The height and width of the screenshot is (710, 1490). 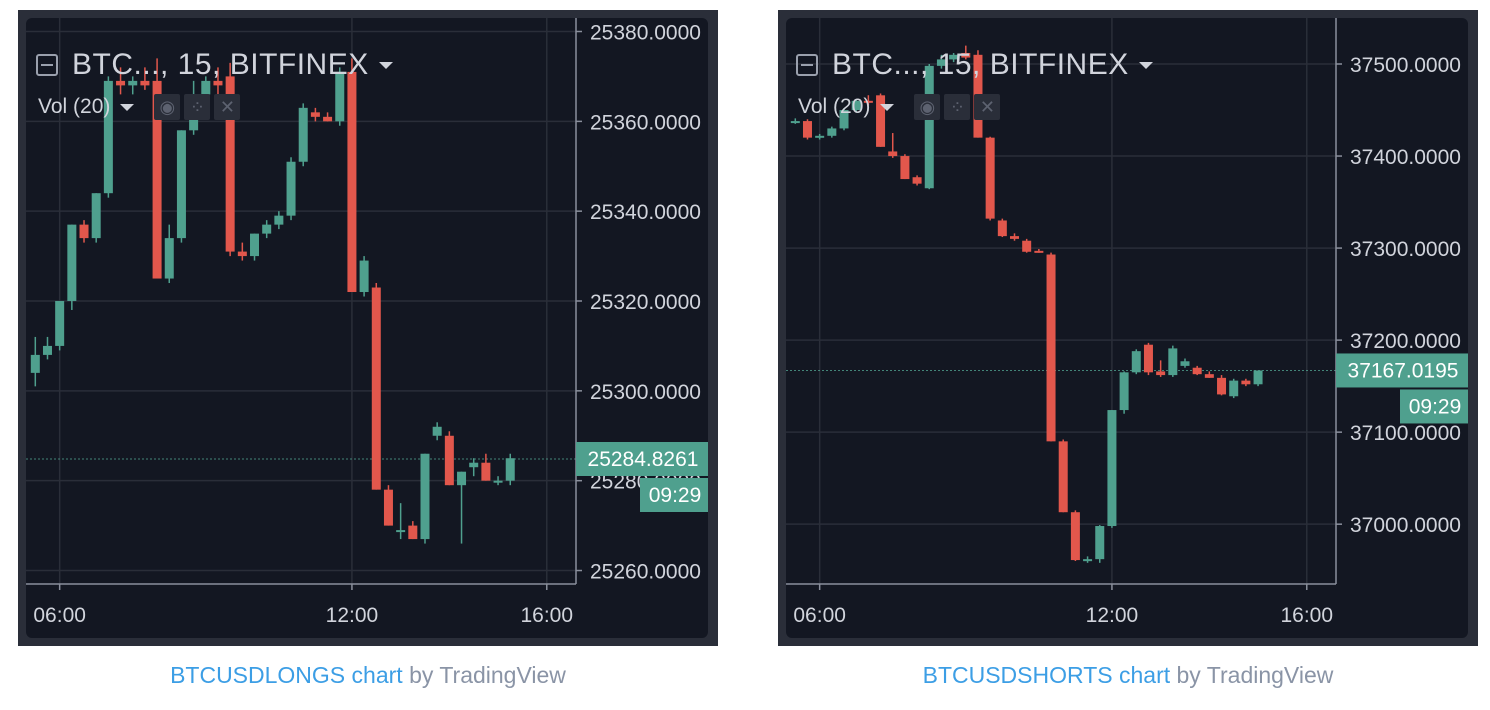 I want to click on countdown-badge, so click(x=1434, y=406).